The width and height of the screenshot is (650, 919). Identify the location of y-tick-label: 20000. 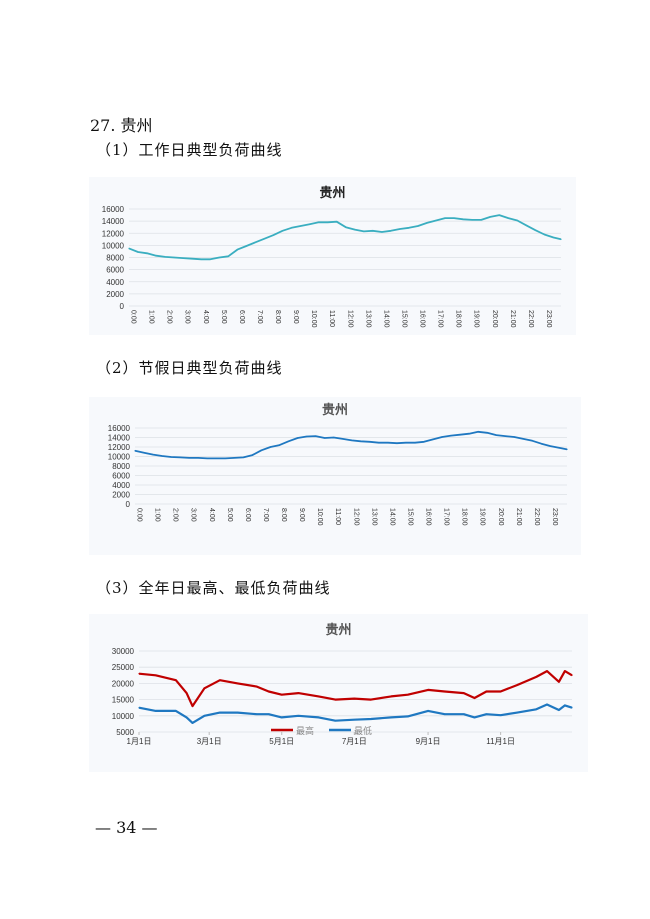
(123, 683).